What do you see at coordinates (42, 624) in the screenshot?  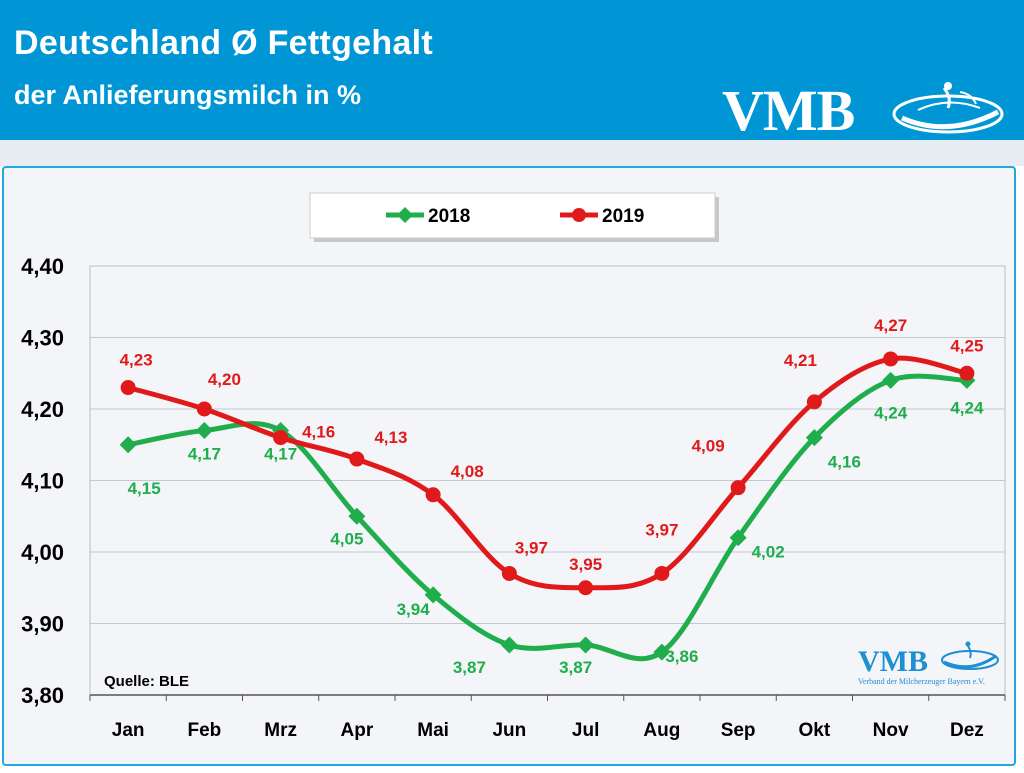 I see `y-tick-label: 3,90` at bounding box center [42, 624].